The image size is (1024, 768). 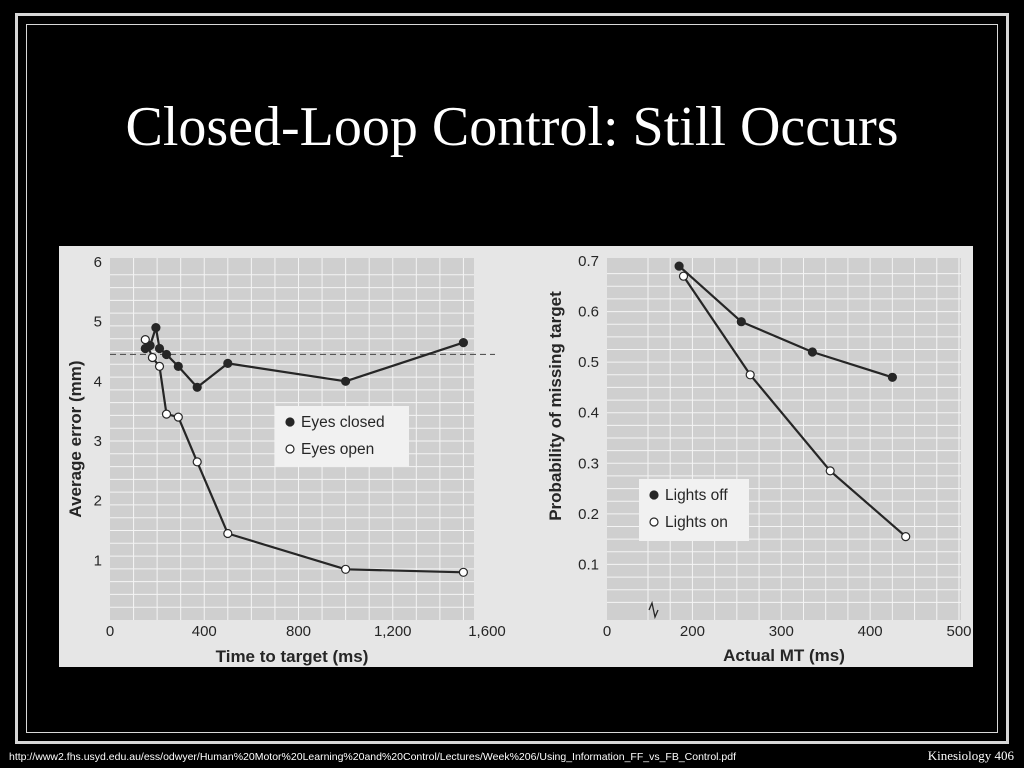 What do you see at coordinates (487, 631) in the screenshot?
I see `chart1-xtick-label: 1,600` at bounding box center [487, 631].